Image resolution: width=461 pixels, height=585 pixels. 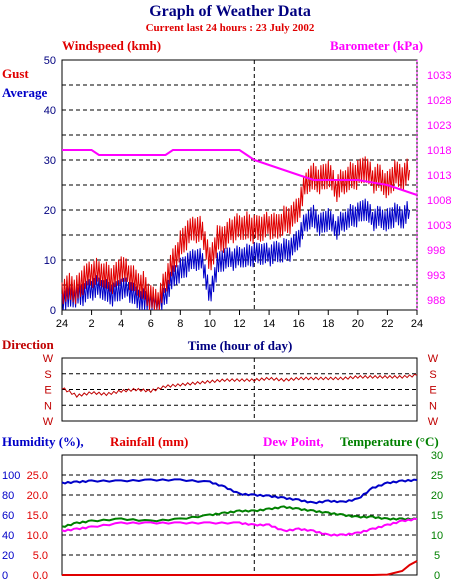 I want to click on direction-title: Direction, so click(x=28, y=344).